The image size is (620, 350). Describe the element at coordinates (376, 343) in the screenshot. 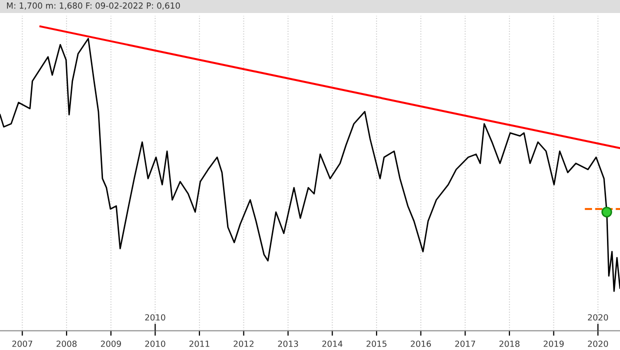

I see `x-tick-label: 2015` at that location.